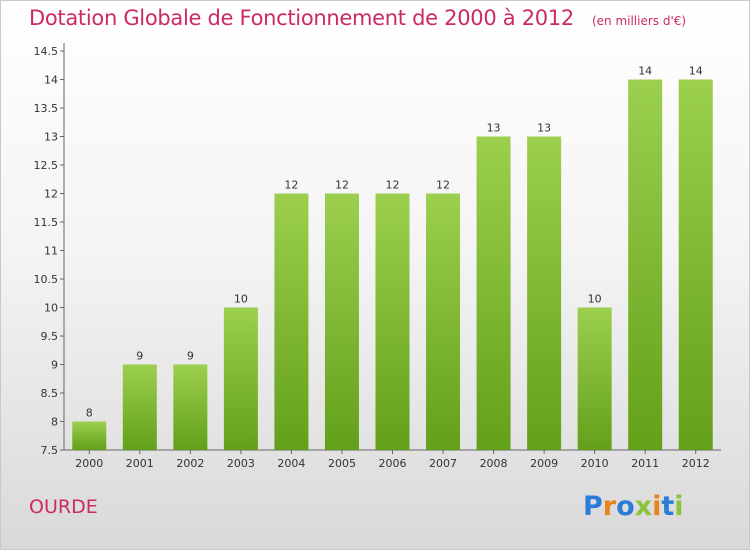  Describe the element at coordinates (63, 507) in the screenshot. I see `commune-name: OURDE` at that location.